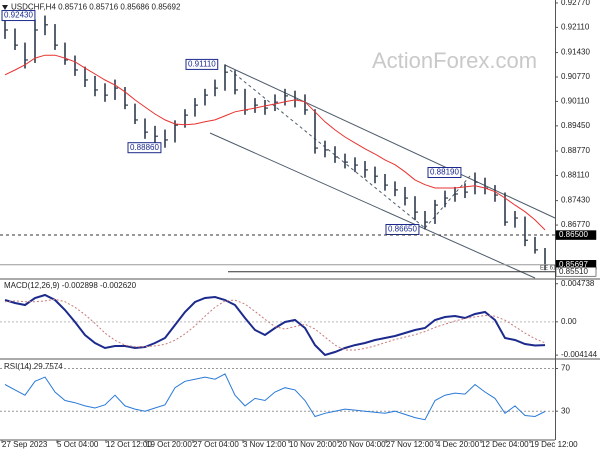 Image resolution: width=600 pixels, height=450 pixels. I want to click on rsi-title: RSI(14) 29.7574, so click(33, 366).